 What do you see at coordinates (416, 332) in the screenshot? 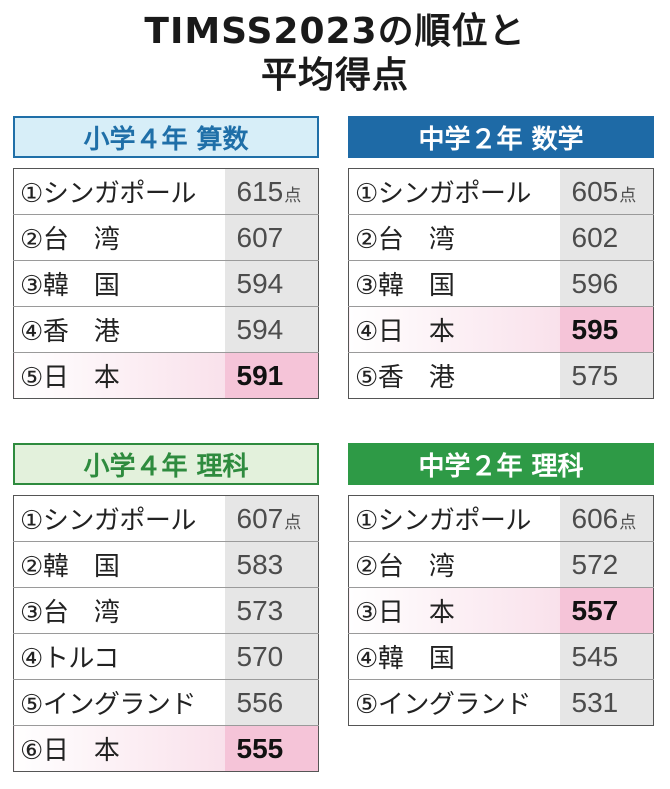
I see `country-name: 日 本` at bounding box center [416, 332].